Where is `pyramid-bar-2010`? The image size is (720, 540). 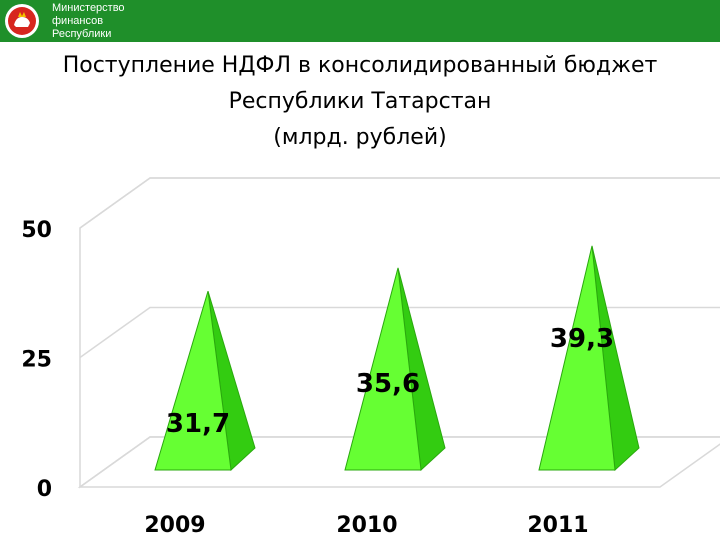 pyramid-bar-2010 is located at coordinates (383, 369).